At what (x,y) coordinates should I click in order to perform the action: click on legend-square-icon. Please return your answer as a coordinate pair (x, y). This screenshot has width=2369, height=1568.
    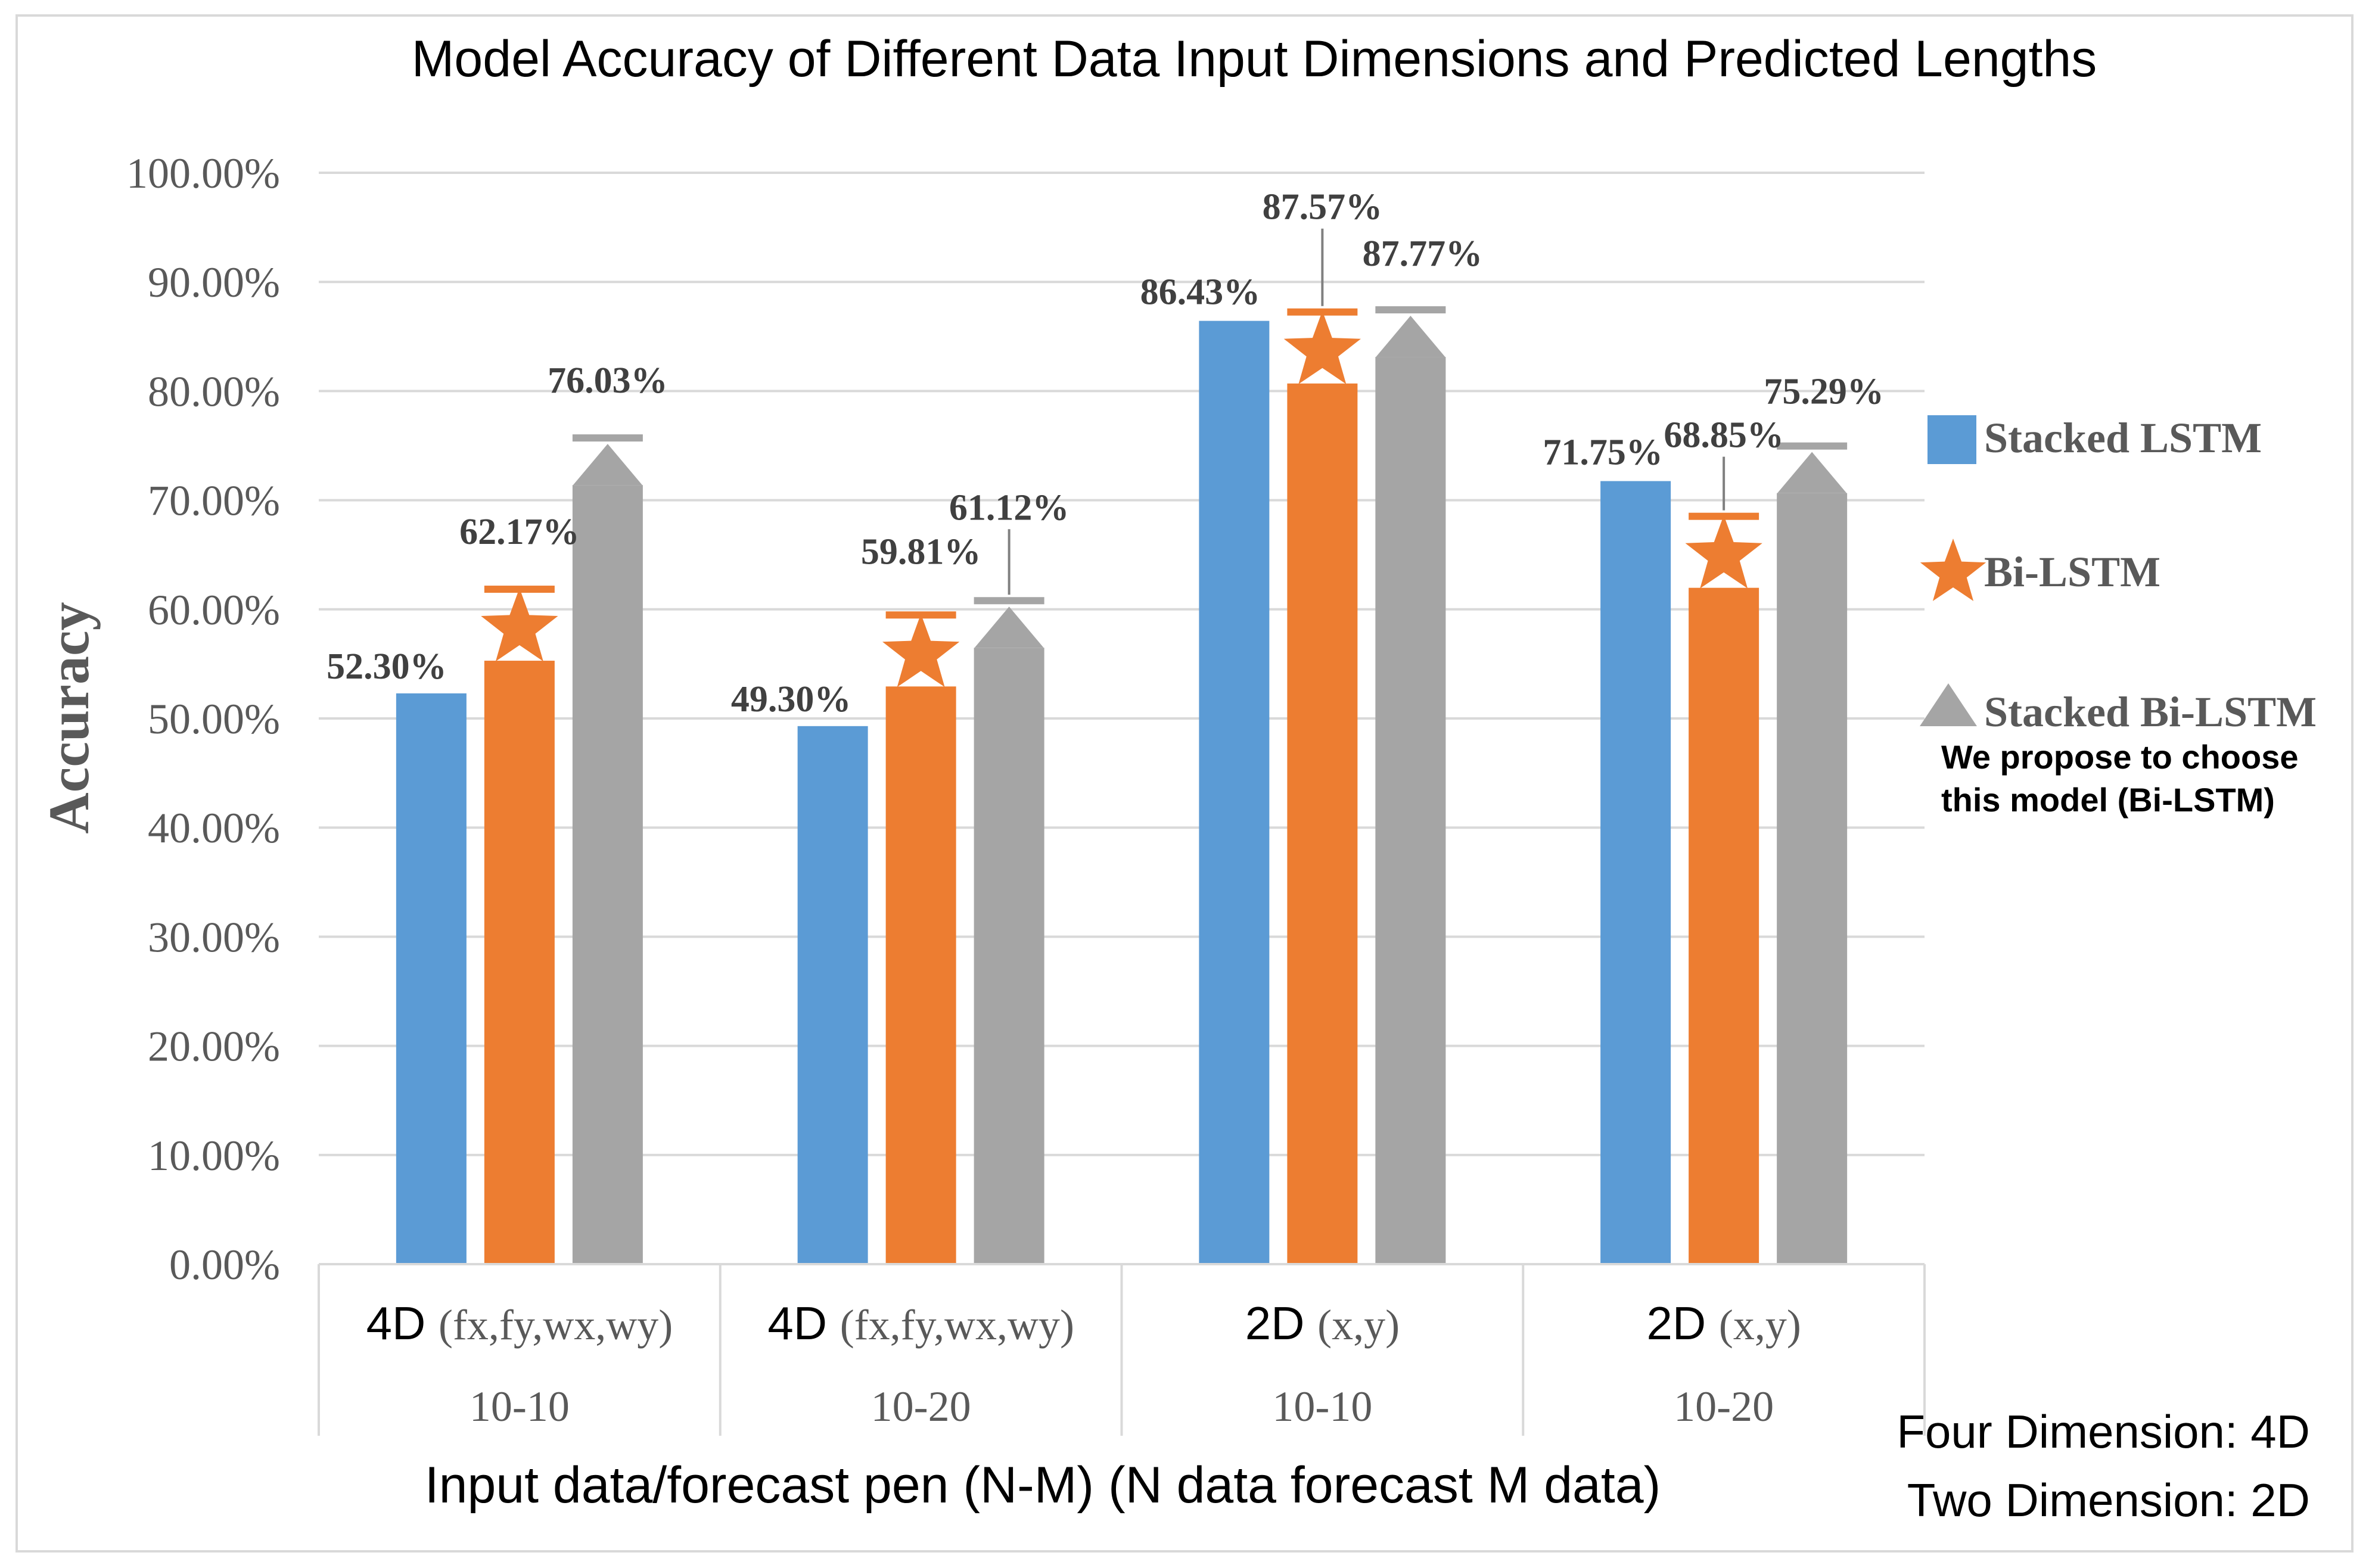
    Looking at the image, I should click on (1951, 439).